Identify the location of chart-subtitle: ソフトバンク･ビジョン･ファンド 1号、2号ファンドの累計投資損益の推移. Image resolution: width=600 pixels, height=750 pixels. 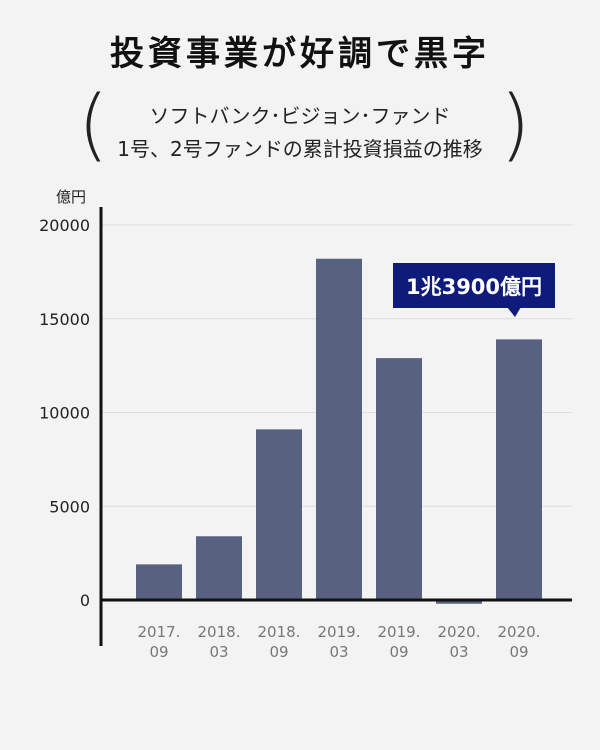
(300, 133).